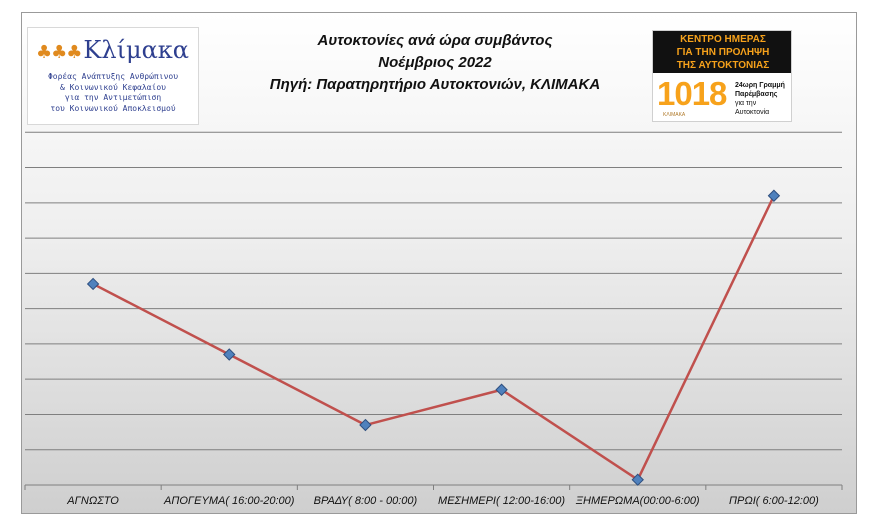 Image resolution: width=874 pixels, height=531 pixels. What do you see at coordinates (92, 501) in the screenshot?
I see `x-tick-label: ΑΓΝΩΣΤΟ` at bounding box center [92, 501].